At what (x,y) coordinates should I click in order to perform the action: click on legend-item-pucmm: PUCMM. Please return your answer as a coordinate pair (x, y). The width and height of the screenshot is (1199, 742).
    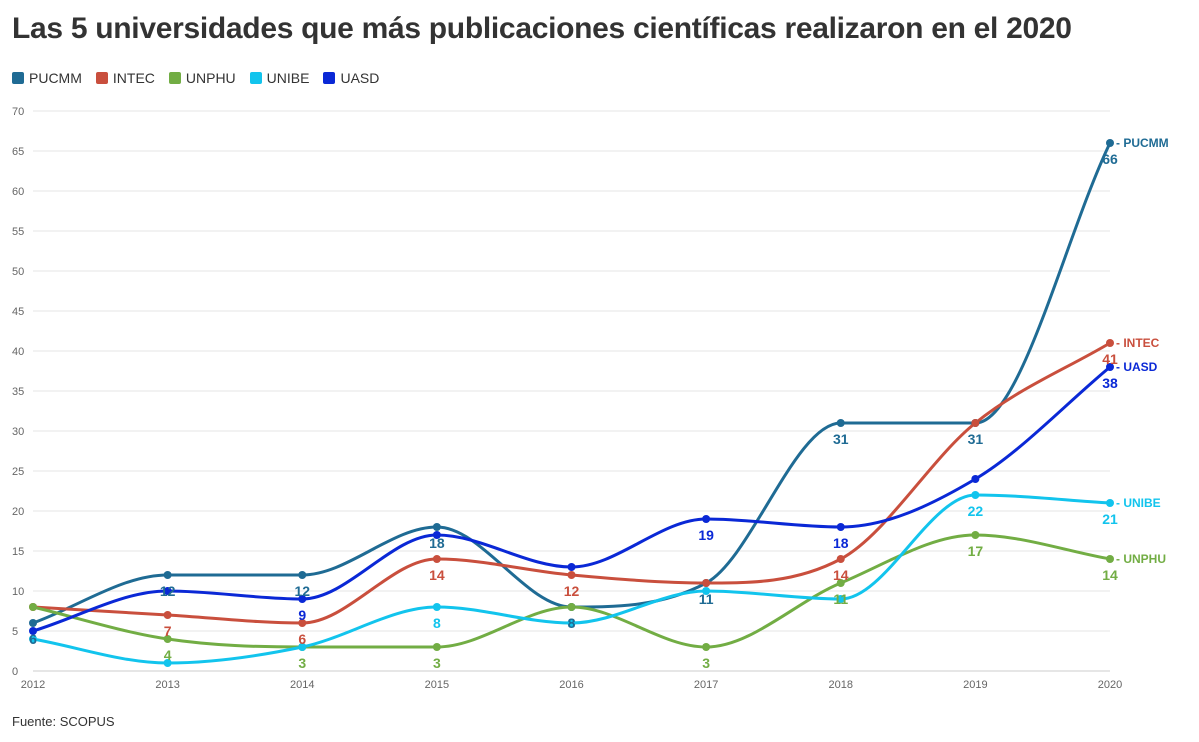
    Looking at the image, I should click on (47, 78).